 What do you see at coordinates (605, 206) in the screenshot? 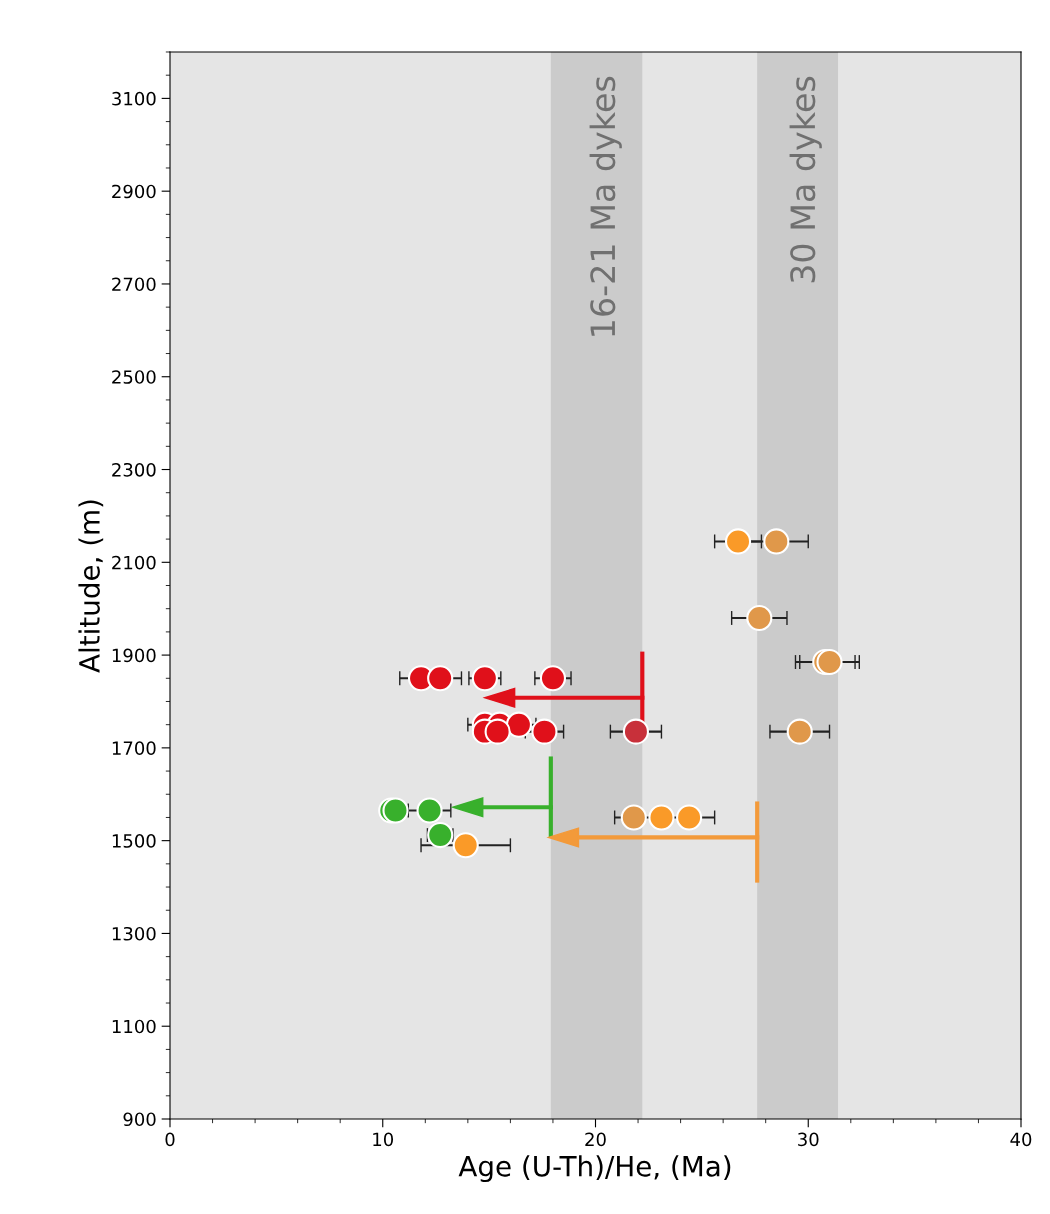
I see `band-label: 16-21 Ma dykes` at bounding box center [605, 206].